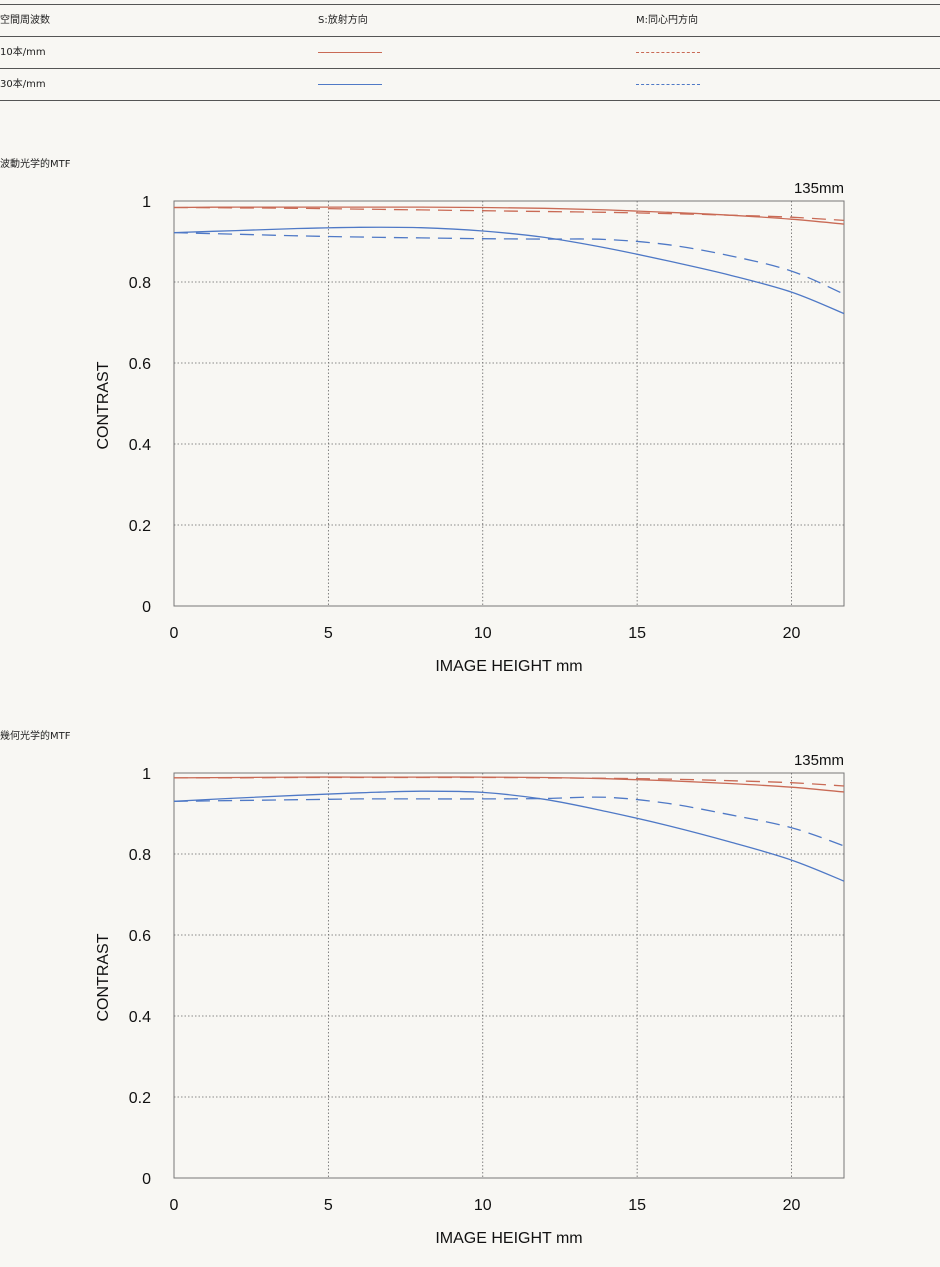 The width and height of the screenshot is (940, 1267). I want to click on legend-row-30: 30本/mm, so click(470, 85).